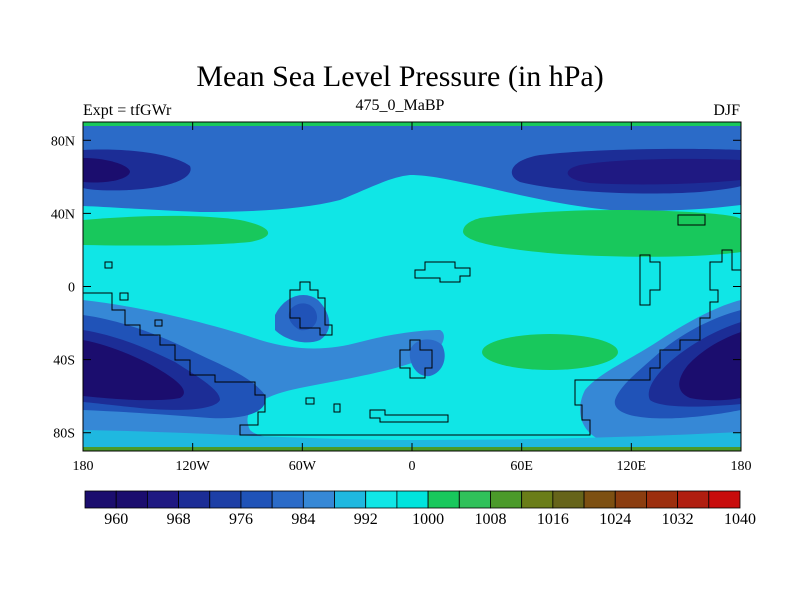 Image resolution: width=800 pixels, height=600 pixels. What do you see at coordinates (303, 519) in the screenshot?
I see `colorbar-label: 984` at bounding box center [303, 519].